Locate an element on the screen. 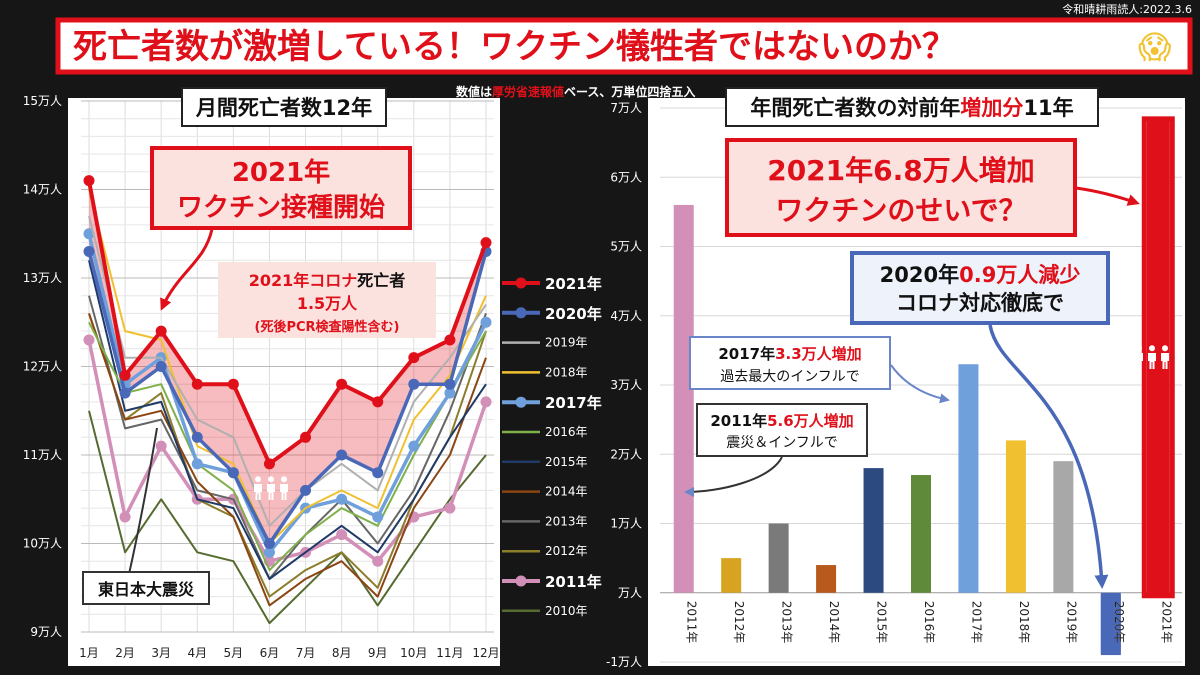  legend-label-2010年: 2010年 is located at coordinates (566, 611).